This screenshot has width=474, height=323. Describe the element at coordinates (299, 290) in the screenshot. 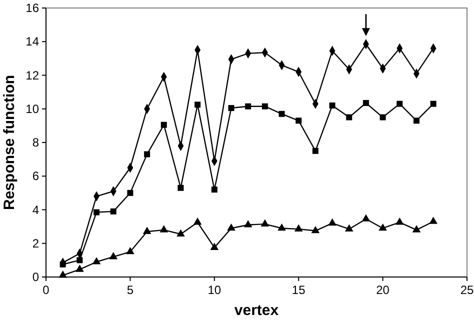

I see `x-tick-label: 15` at that location.